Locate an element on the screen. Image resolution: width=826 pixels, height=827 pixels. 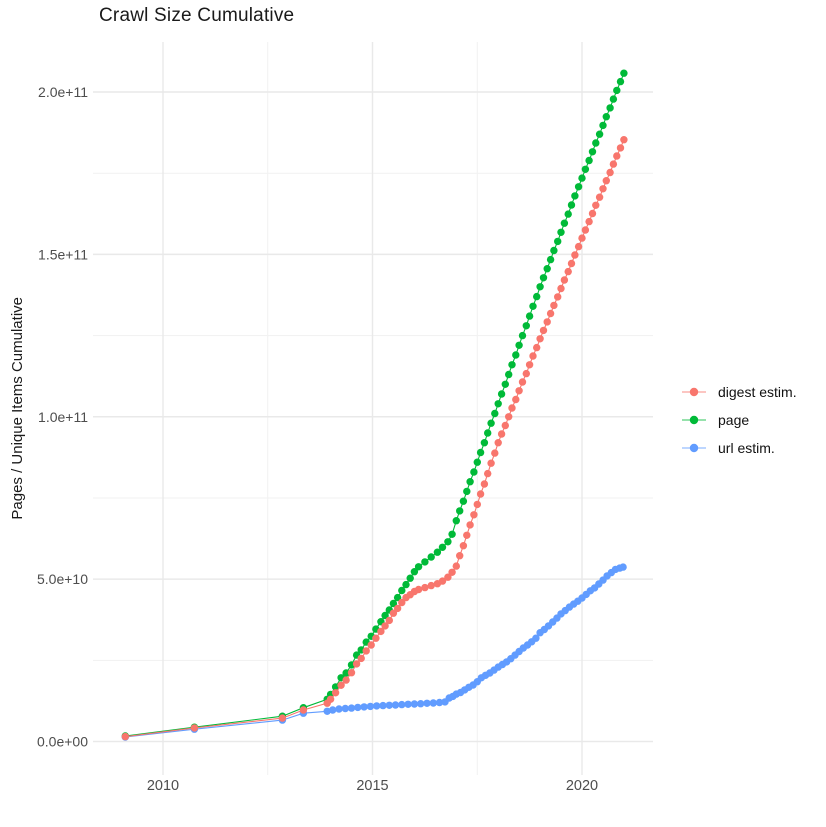
chart-title: Crawl Size Cumulative is located at coordinates (197, 15).